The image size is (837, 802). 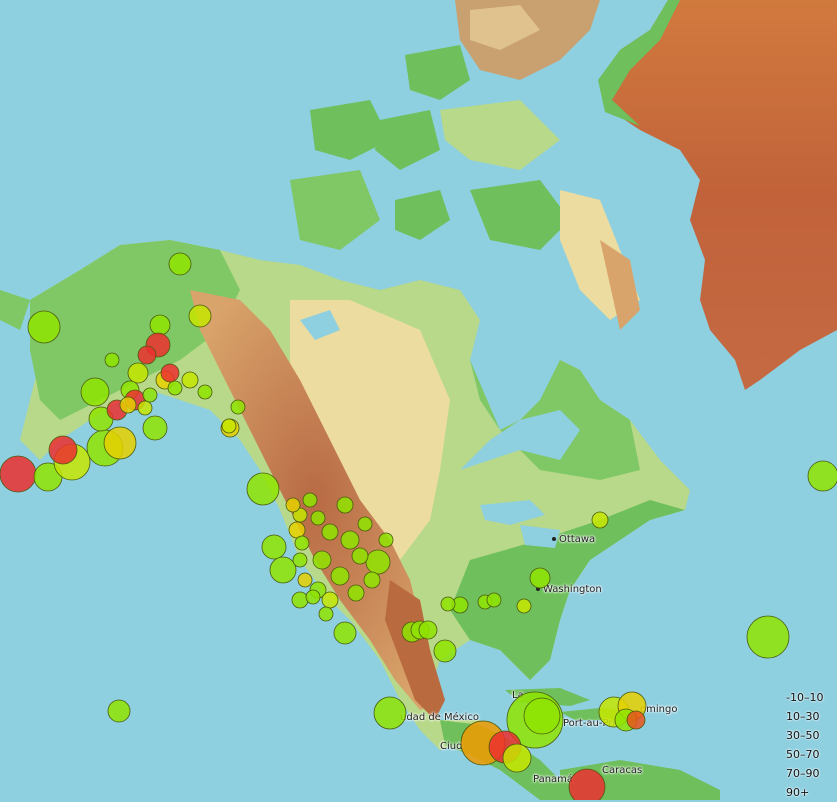 I want to click on legend-label: 10–30, so click(x=803, y=716).